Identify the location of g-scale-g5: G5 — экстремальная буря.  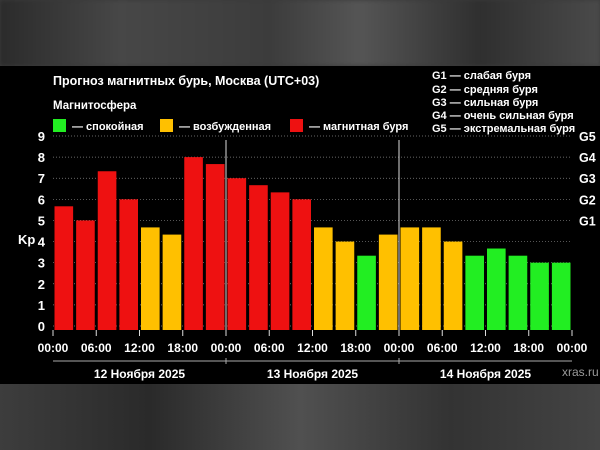
(503, 129).